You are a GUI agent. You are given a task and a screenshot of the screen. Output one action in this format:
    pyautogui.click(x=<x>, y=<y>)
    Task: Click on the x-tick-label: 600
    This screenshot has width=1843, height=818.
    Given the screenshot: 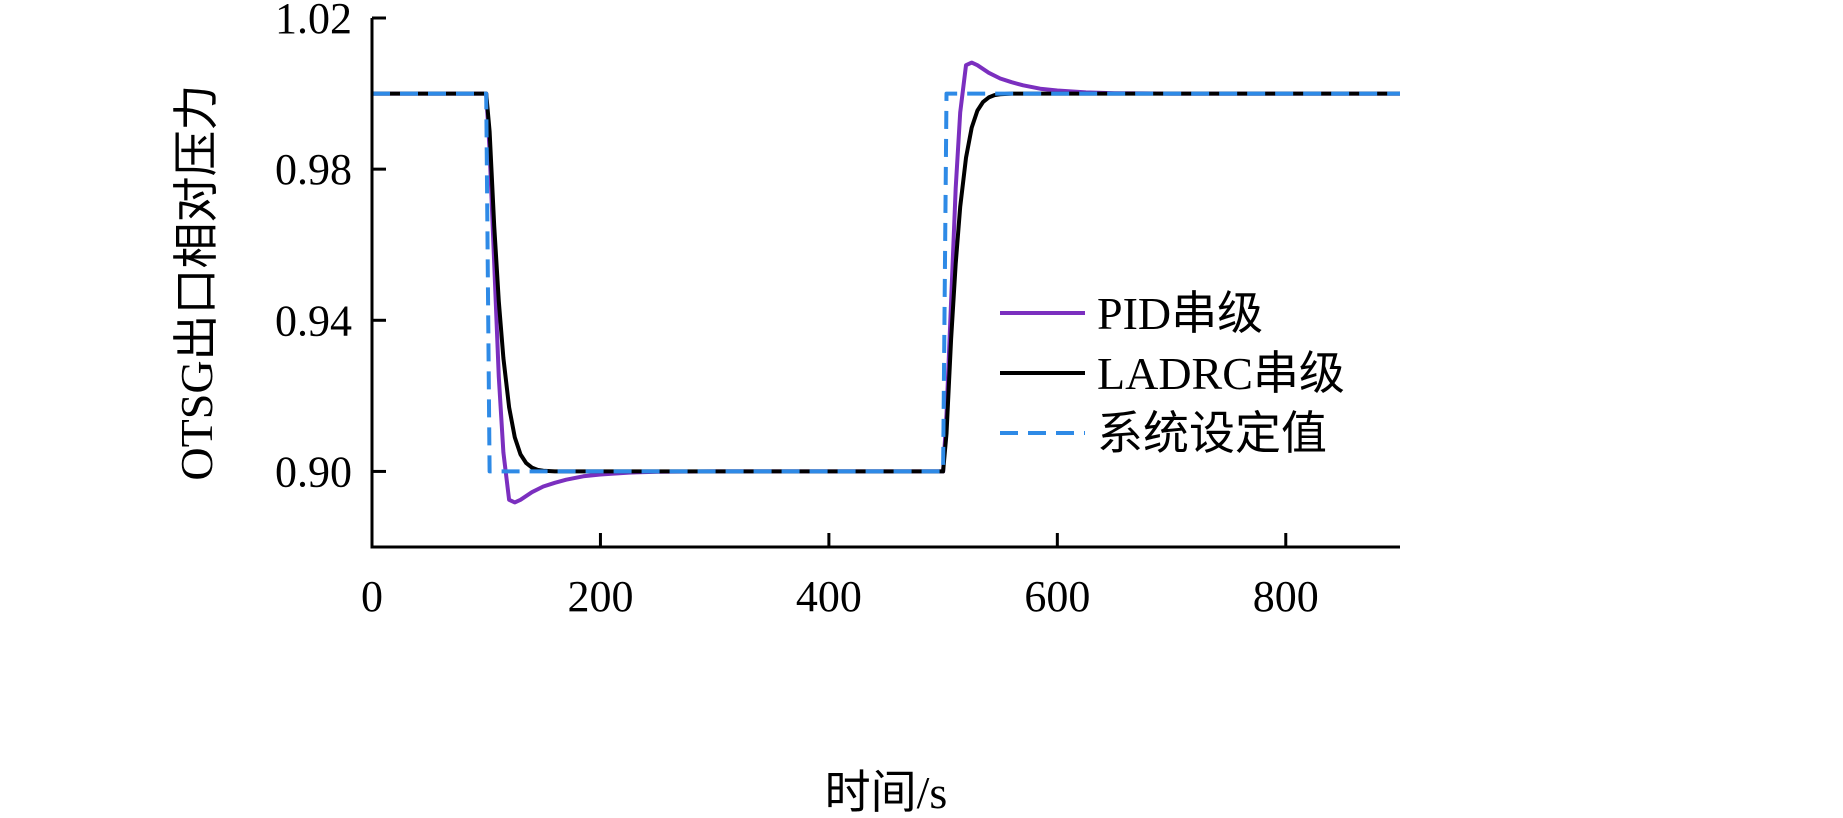 What is the action you would take?
    pyautogui.click(x=1057, y=596)
    